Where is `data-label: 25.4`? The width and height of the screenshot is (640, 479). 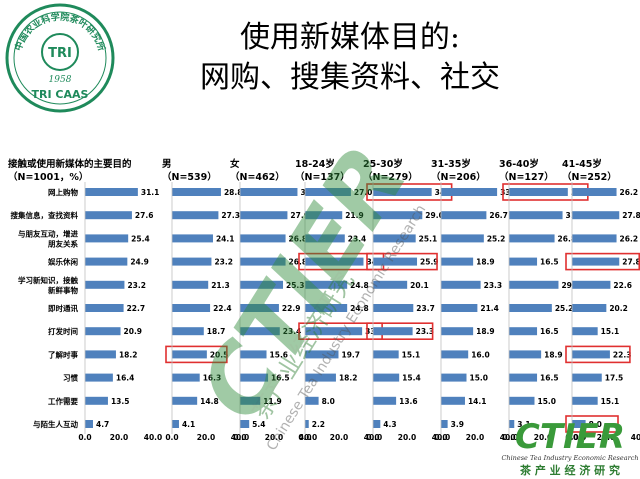
data-label: 25.4 is located at coordinates (140, 238).